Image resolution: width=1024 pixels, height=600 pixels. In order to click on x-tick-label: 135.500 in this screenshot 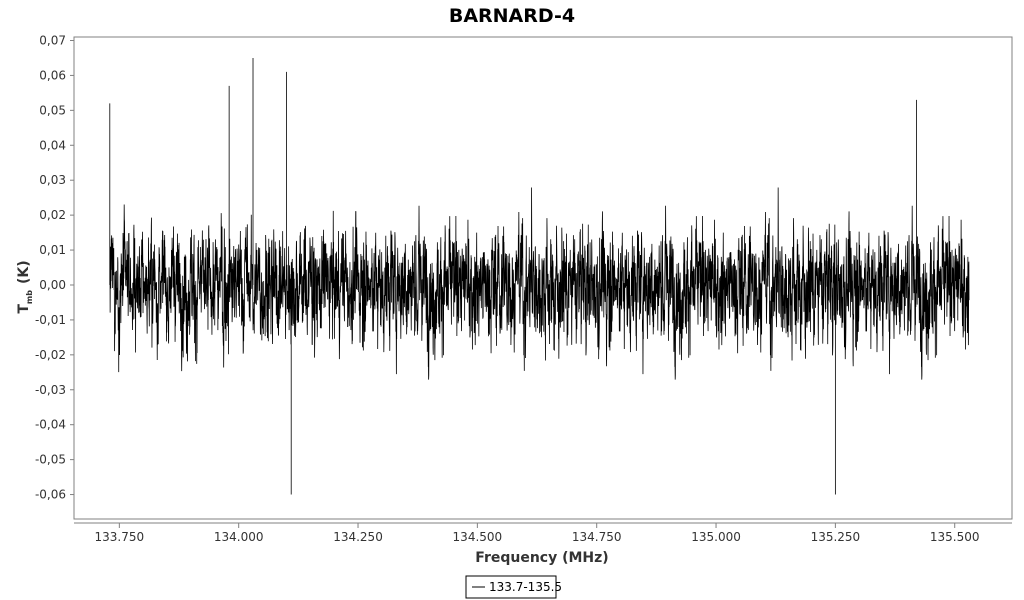, I will do `click(955, 537)`.